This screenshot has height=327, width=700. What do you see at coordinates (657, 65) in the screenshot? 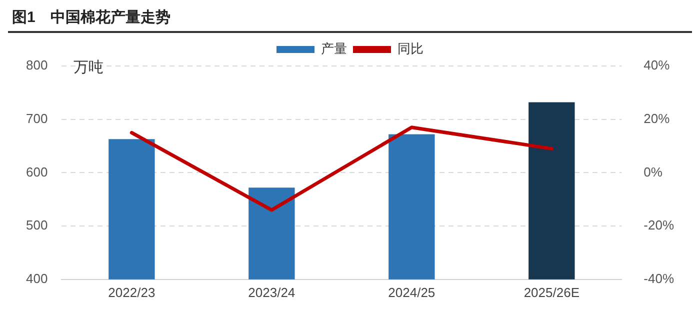
I see `y2-tick-label: 40%` at bounding box center [657, 65].